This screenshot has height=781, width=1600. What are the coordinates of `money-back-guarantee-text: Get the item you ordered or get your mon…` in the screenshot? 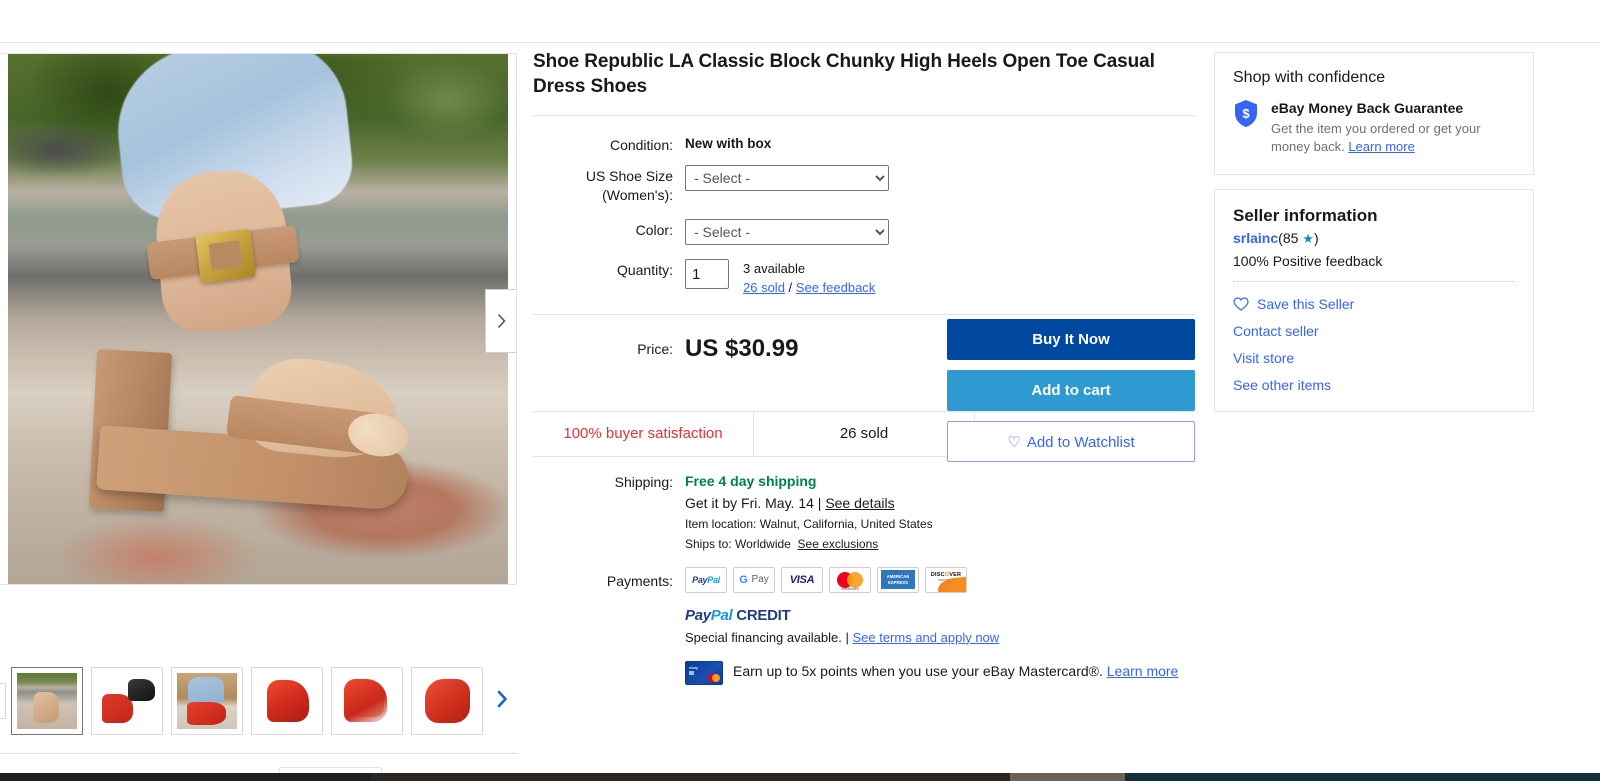 It's located at (1376, 137).